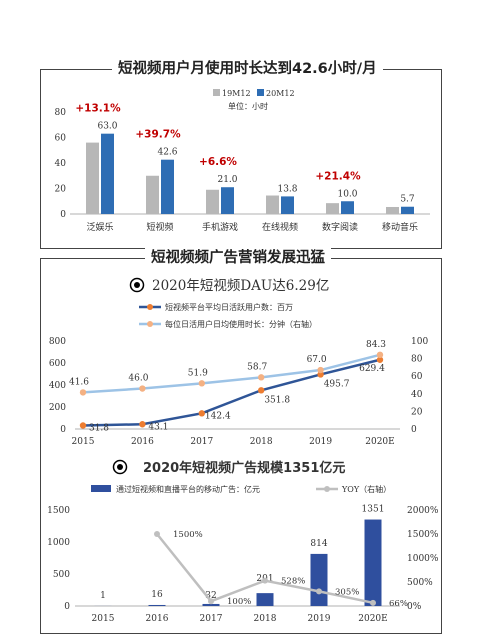 The image size is (484, 644). I want to click on legend-label: 短视频平台平均日活跃用户数：百万, so click(229, 307).